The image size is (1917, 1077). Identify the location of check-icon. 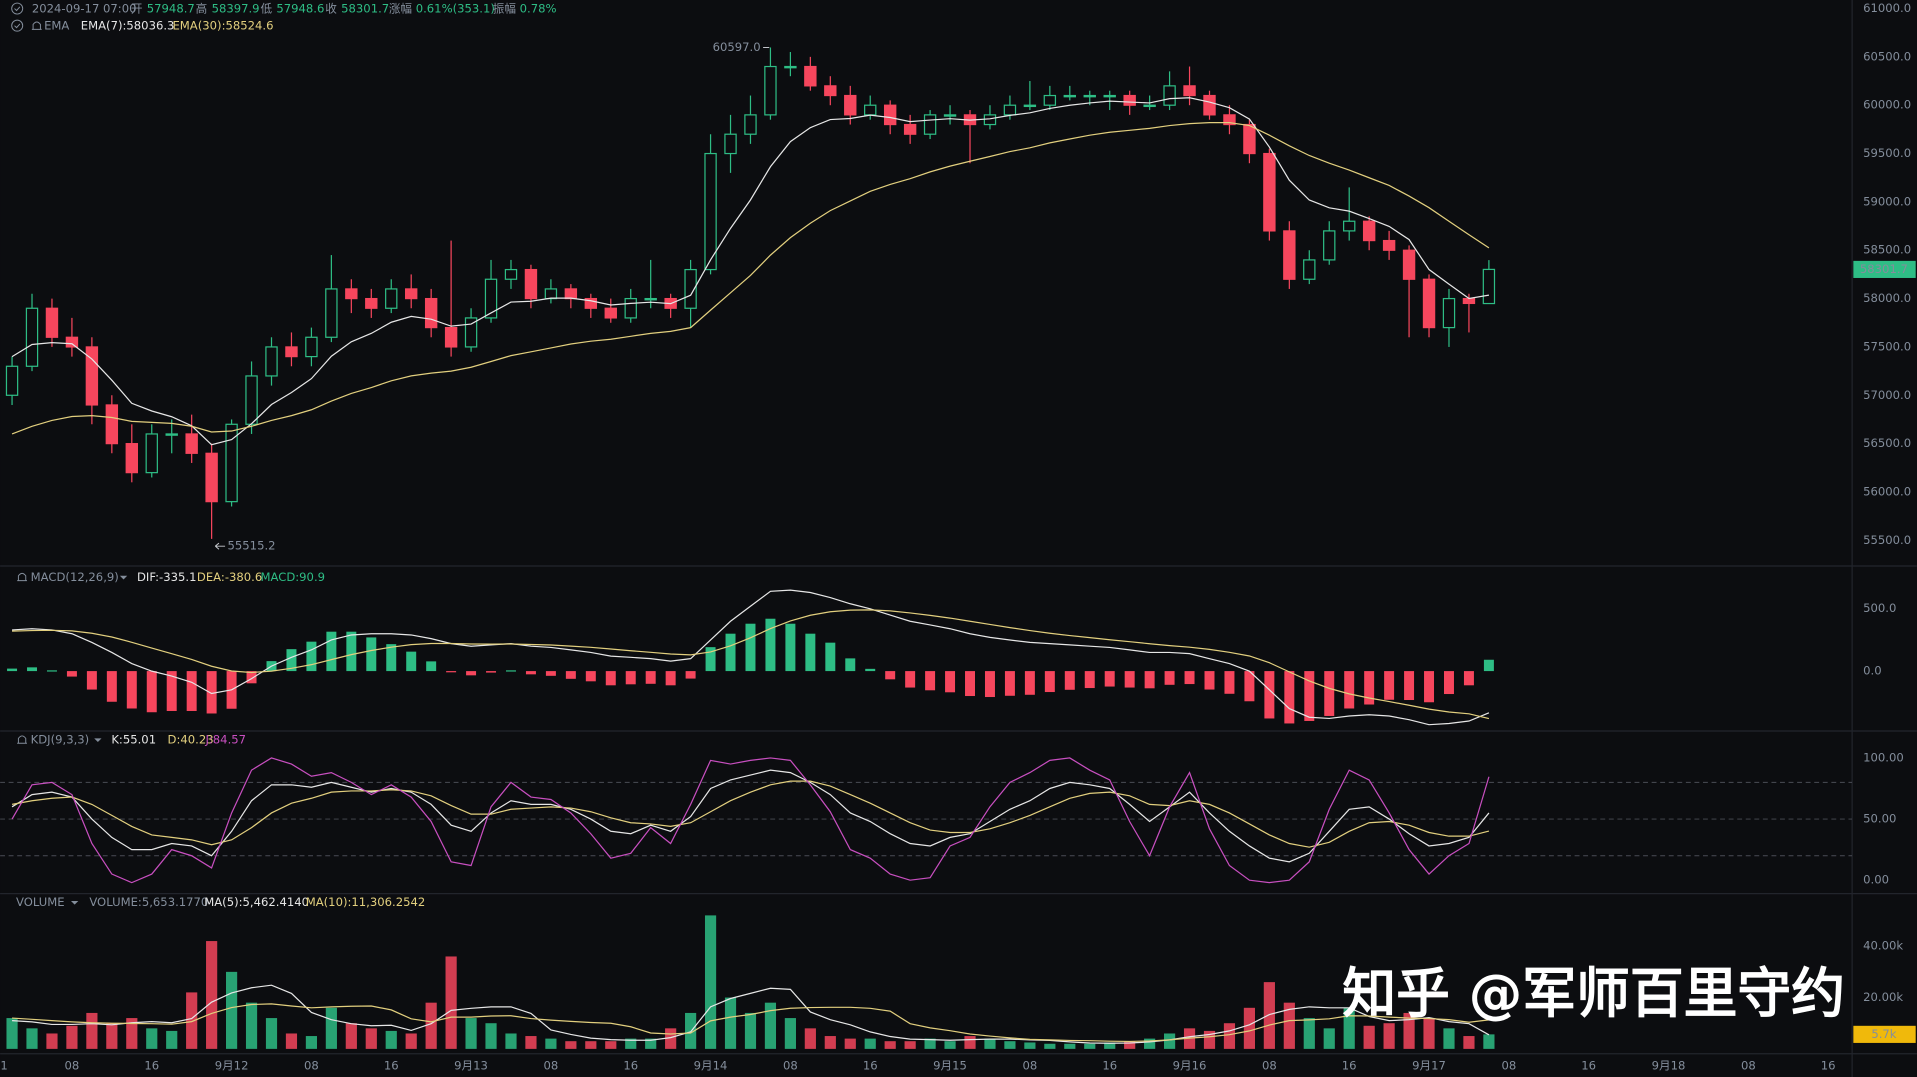
(17, 26).